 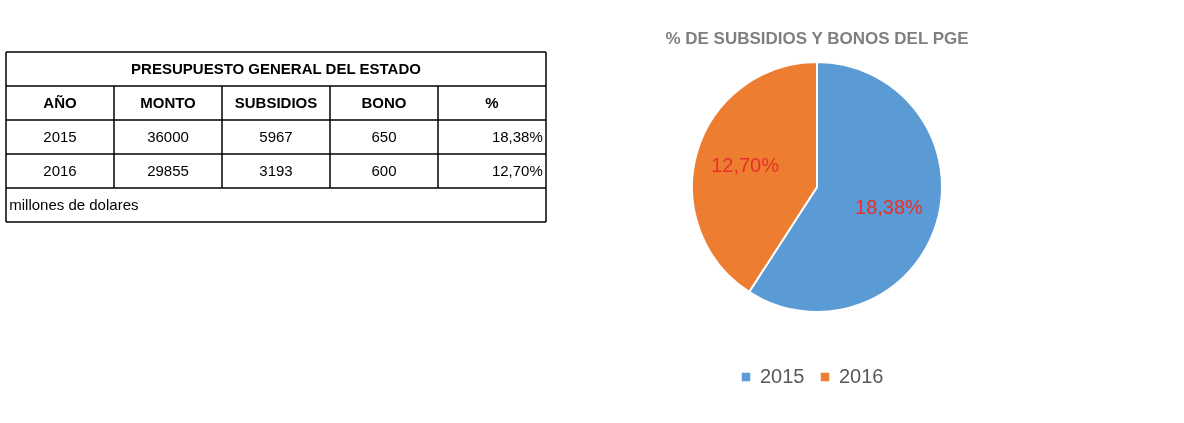 What do you see at coordinates (168, 102) in the screenshot?
I see `category-label: MONTO` at bounding box center [168, 102].